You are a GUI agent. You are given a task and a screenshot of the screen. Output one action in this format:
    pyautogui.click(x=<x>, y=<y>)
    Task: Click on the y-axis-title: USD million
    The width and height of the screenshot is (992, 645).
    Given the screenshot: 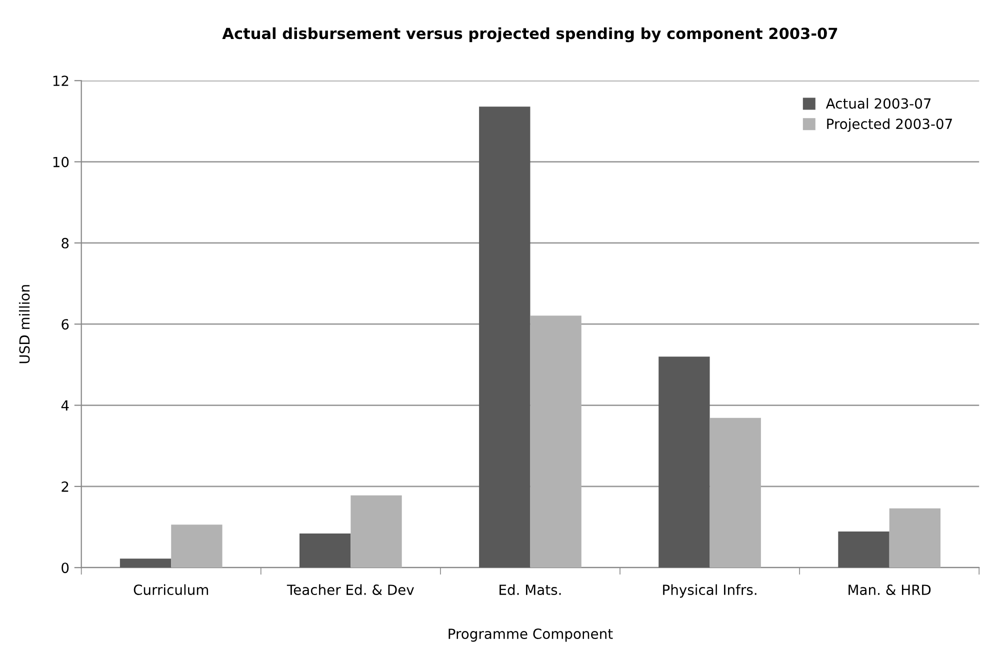 What is the action you would take?
    pyautogui.click(x=24, y=324)
    